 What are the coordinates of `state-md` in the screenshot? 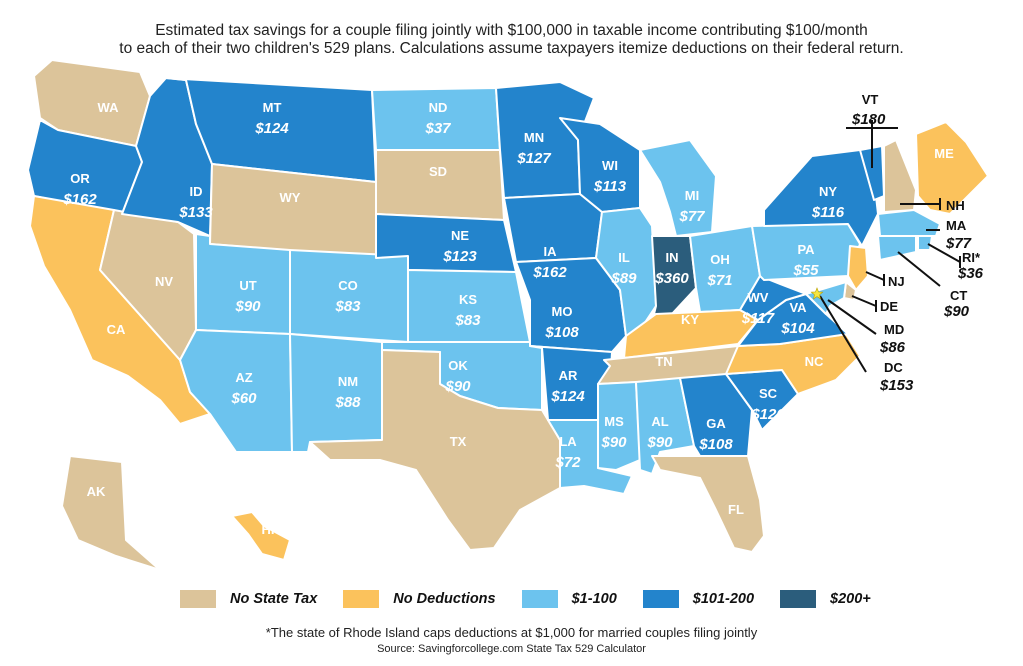 It's located at (826, 298).